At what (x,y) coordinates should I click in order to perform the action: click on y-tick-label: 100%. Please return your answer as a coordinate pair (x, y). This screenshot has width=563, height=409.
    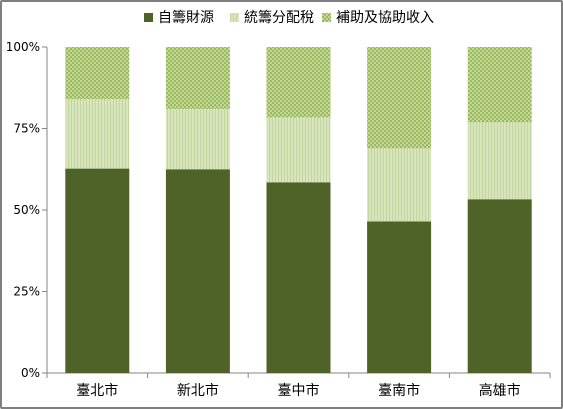
    Looking at the image, I should click on (23, 47).